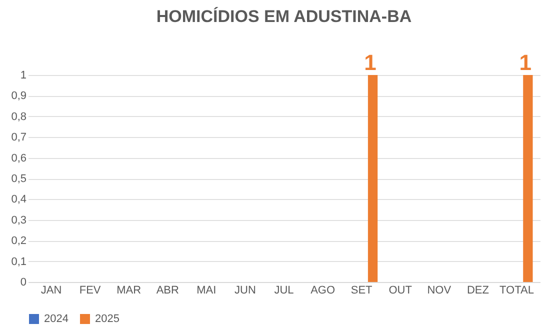 This screenshot has width=550, height=330. What do you see at coordinates (107, 319) in the screenshot?
I see `legend-label: 2025` at bounding box center [107, 319].